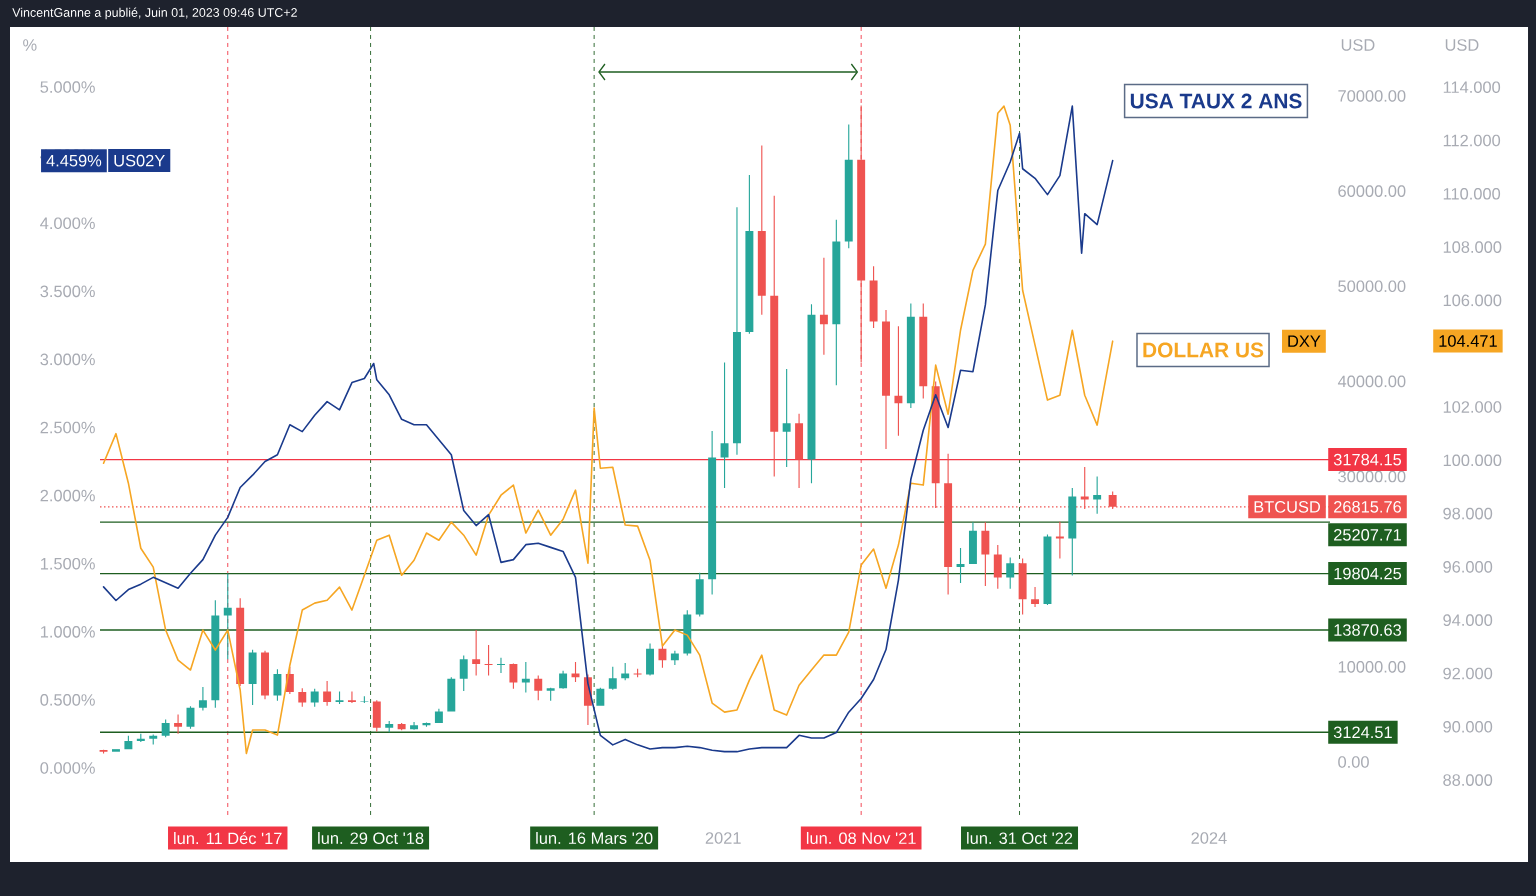 This screenshot has width=1536, height=896. What do you see at coordinates (1367, 459) in the screenshot?
I see `ref-line-label: 31784.15` at bounding box center [1367, 459].